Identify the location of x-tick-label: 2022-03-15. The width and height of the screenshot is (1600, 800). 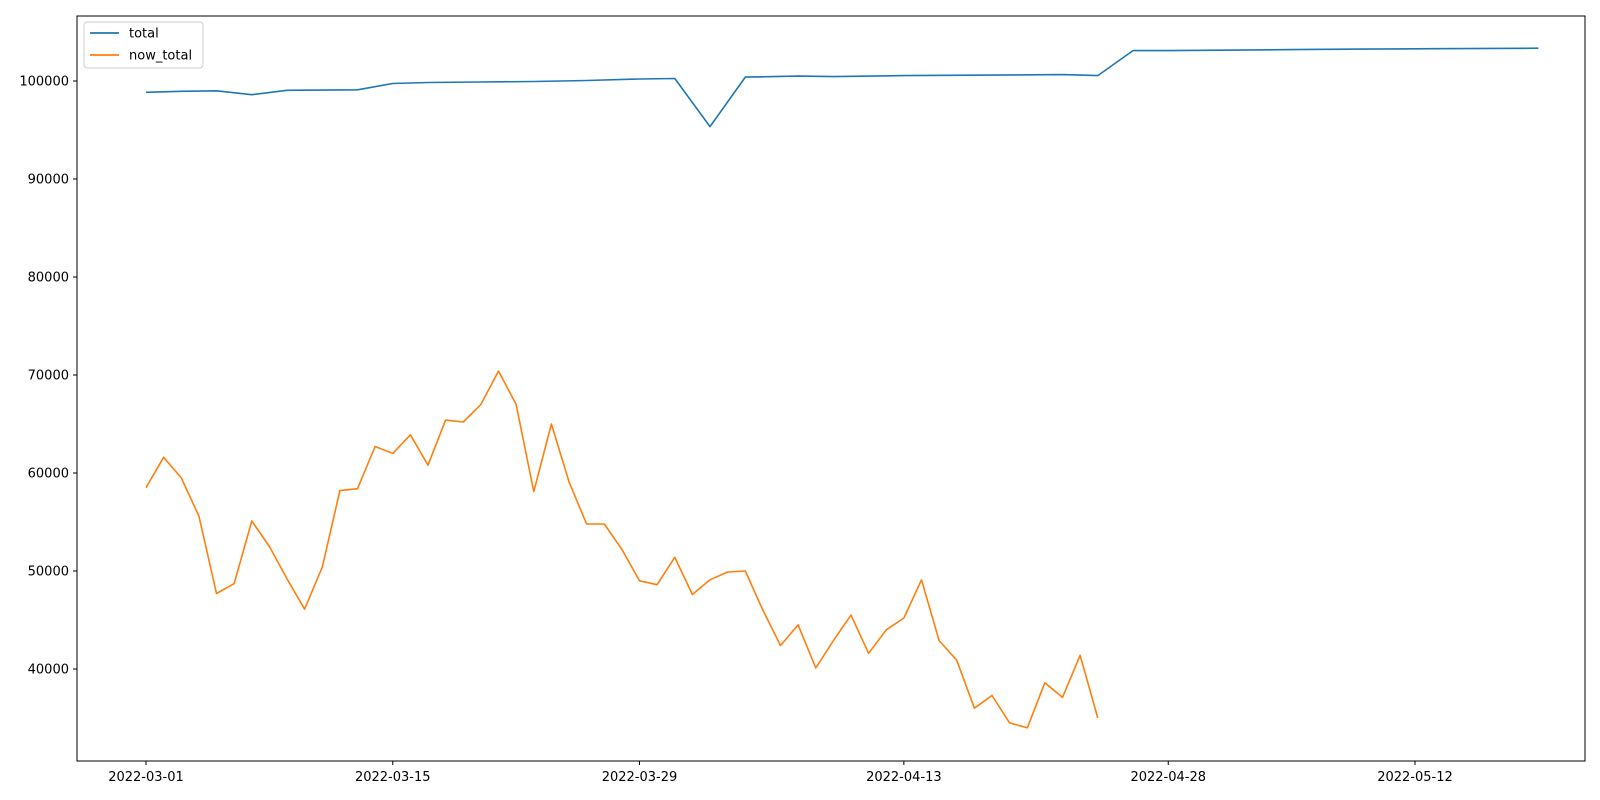
(393, 777).